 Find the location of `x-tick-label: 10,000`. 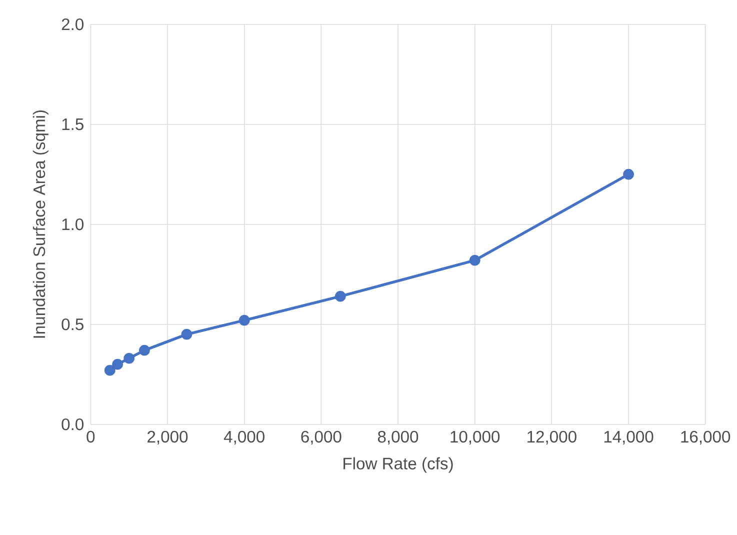

x-tick-label: 10,000 is located at coordinates (475, 437).